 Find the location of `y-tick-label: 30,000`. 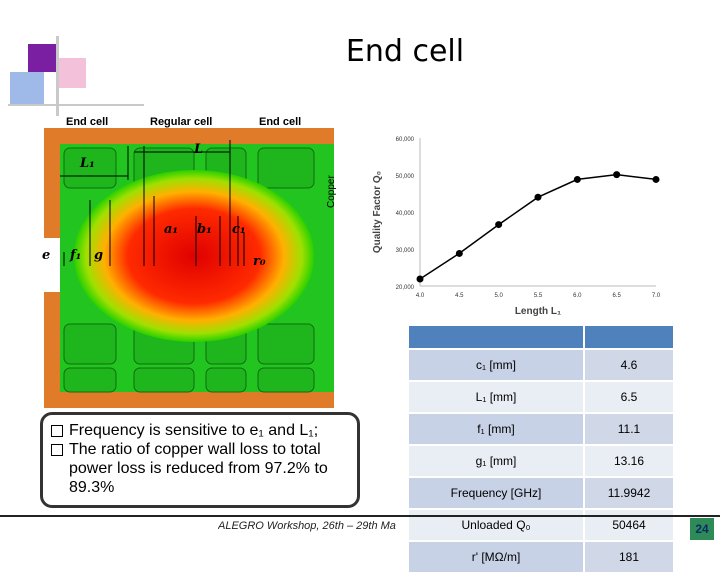

y-tick-label: 30,000 is located at coordinates (405, 251).